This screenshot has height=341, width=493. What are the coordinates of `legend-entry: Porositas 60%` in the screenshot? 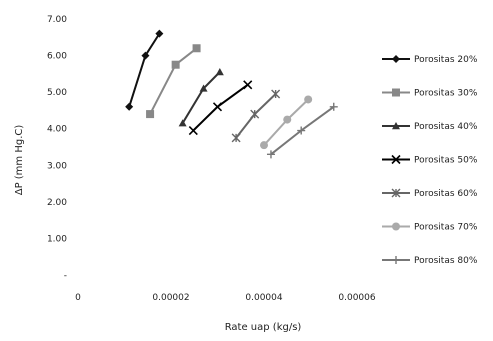 It's located at (430, 193).